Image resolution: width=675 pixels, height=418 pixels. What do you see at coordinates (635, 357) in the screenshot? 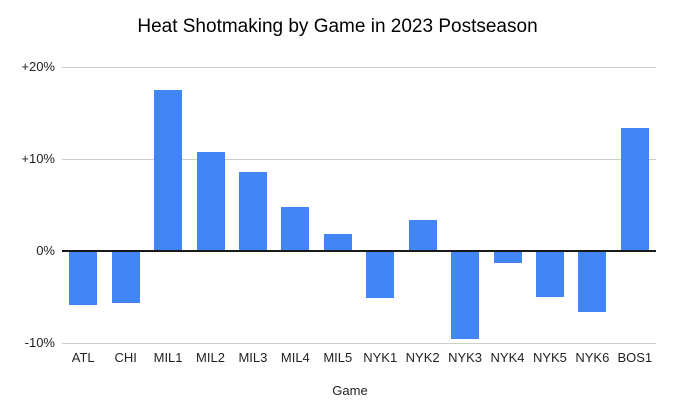
I see `x-tick-label: BOS1` at bounding box center [635, 357].